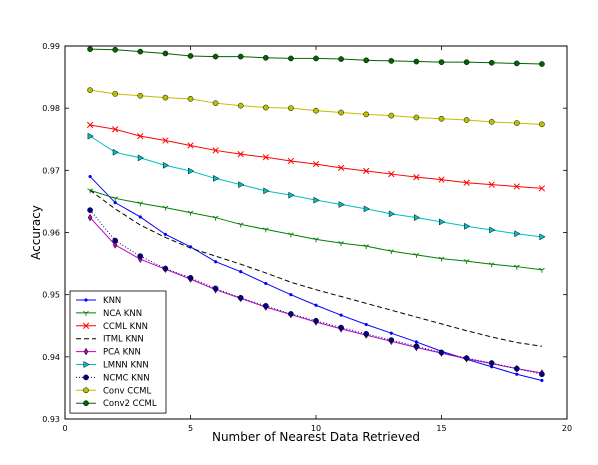  Describe the element at coordinates (127, 391) in the screenshot. I see `legend-label: Conv CCML` at that location.